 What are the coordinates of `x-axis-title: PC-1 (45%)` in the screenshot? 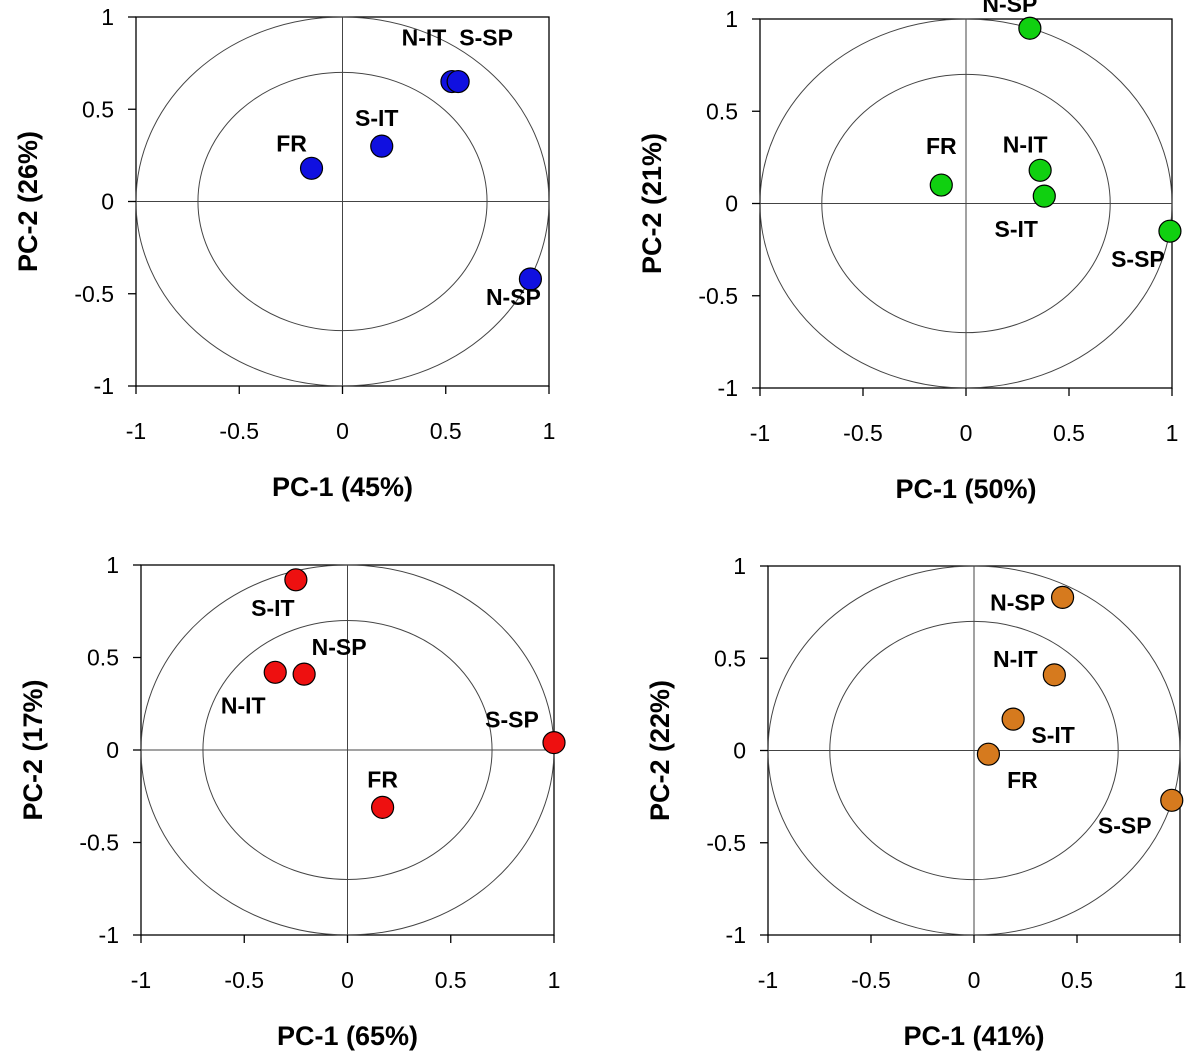 It's located at (342, 487).